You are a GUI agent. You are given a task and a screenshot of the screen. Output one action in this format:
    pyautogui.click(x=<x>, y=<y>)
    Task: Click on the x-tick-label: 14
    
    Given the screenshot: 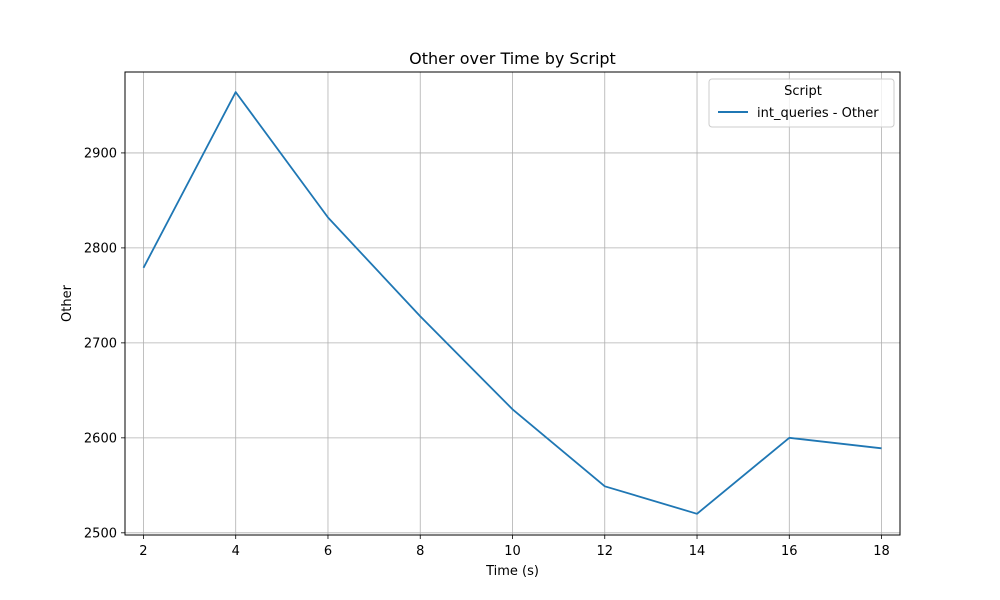 What is the action you would take?
    pyautogui.click(x=697, y=551)
    